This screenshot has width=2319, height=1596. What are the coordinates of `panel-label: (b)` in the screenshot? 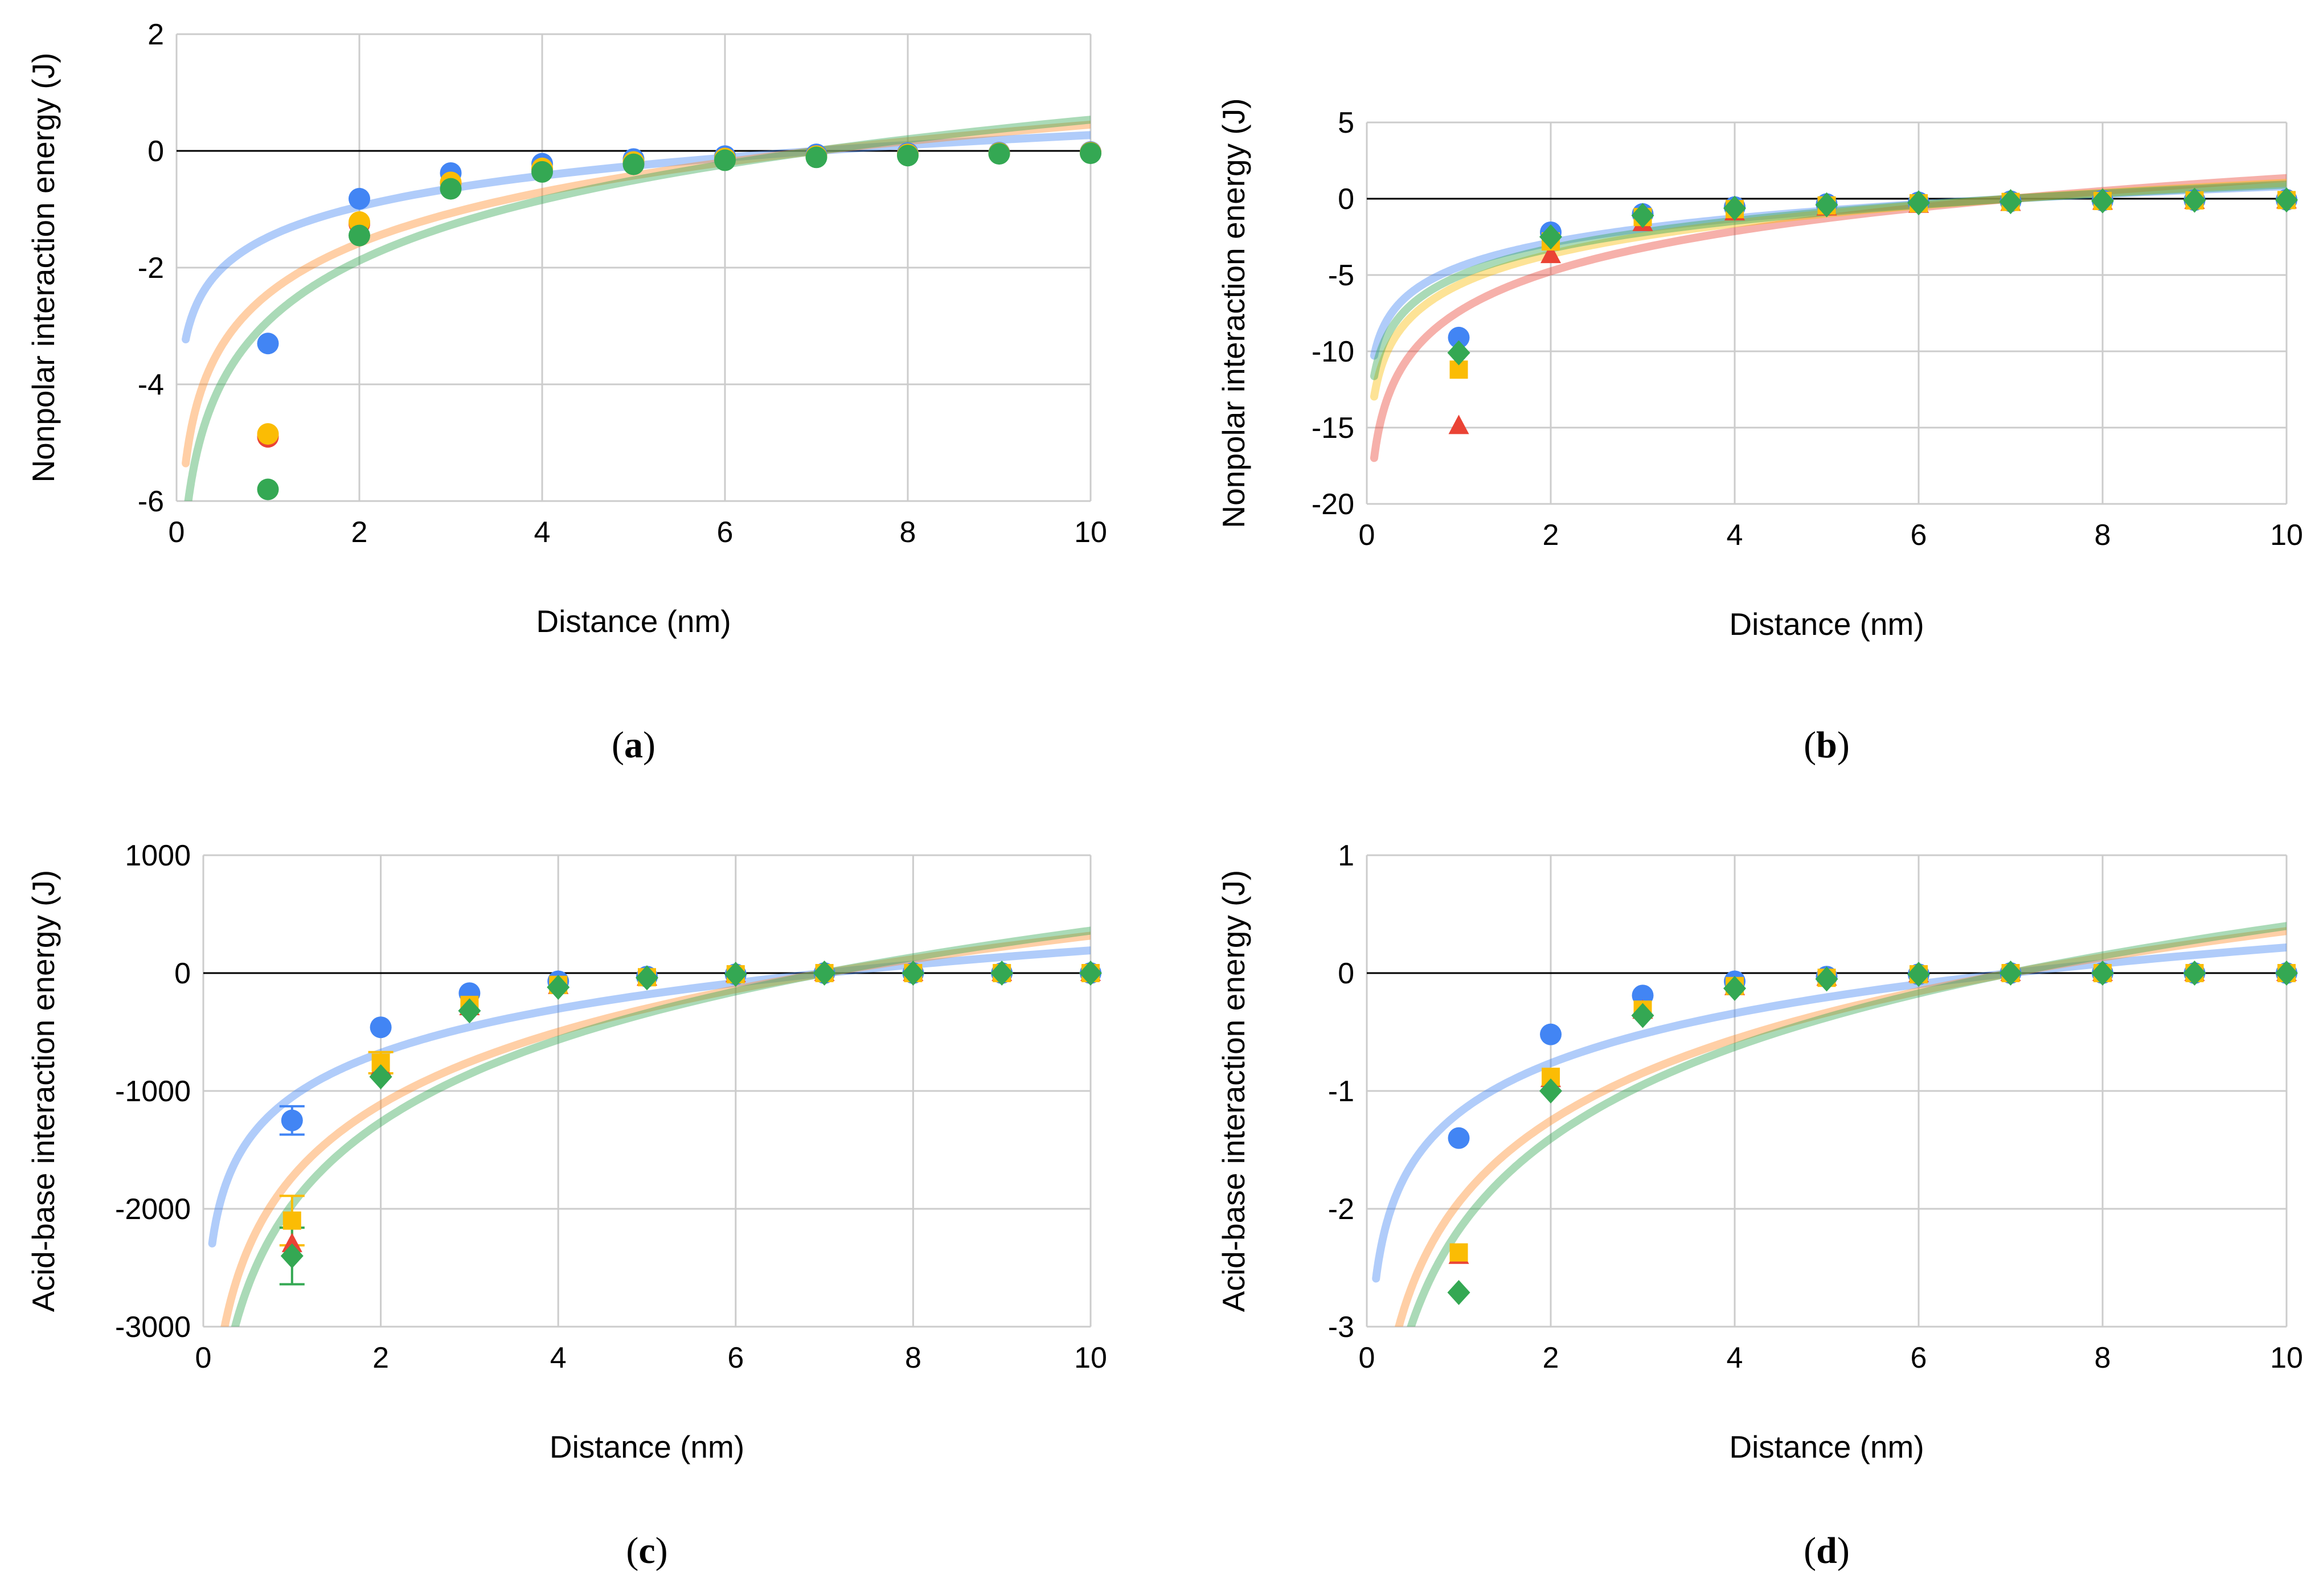 It's located at (1827, 745).